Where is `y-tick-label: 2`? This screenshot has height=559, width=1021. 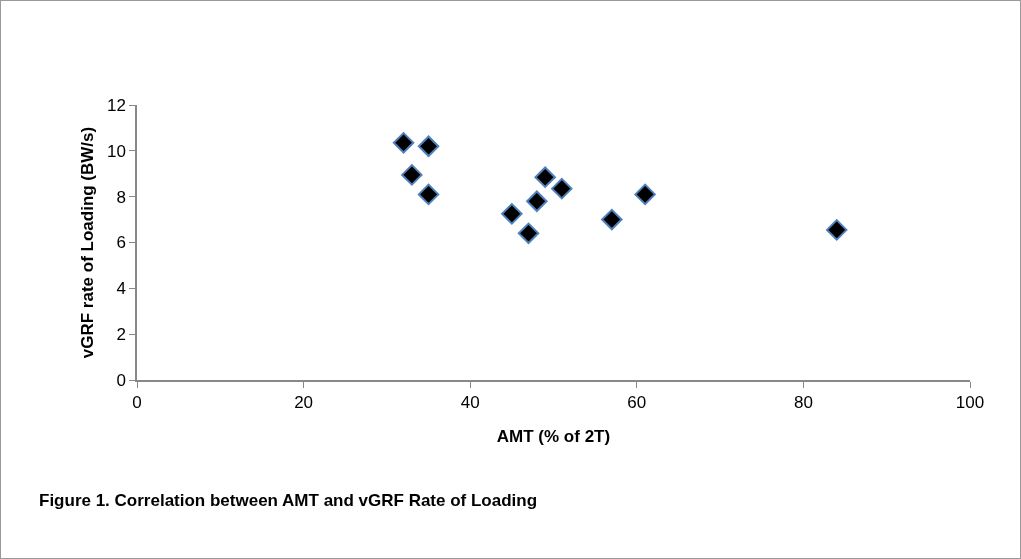
y-tick-label: 2 is located at coordinates (121, 335).